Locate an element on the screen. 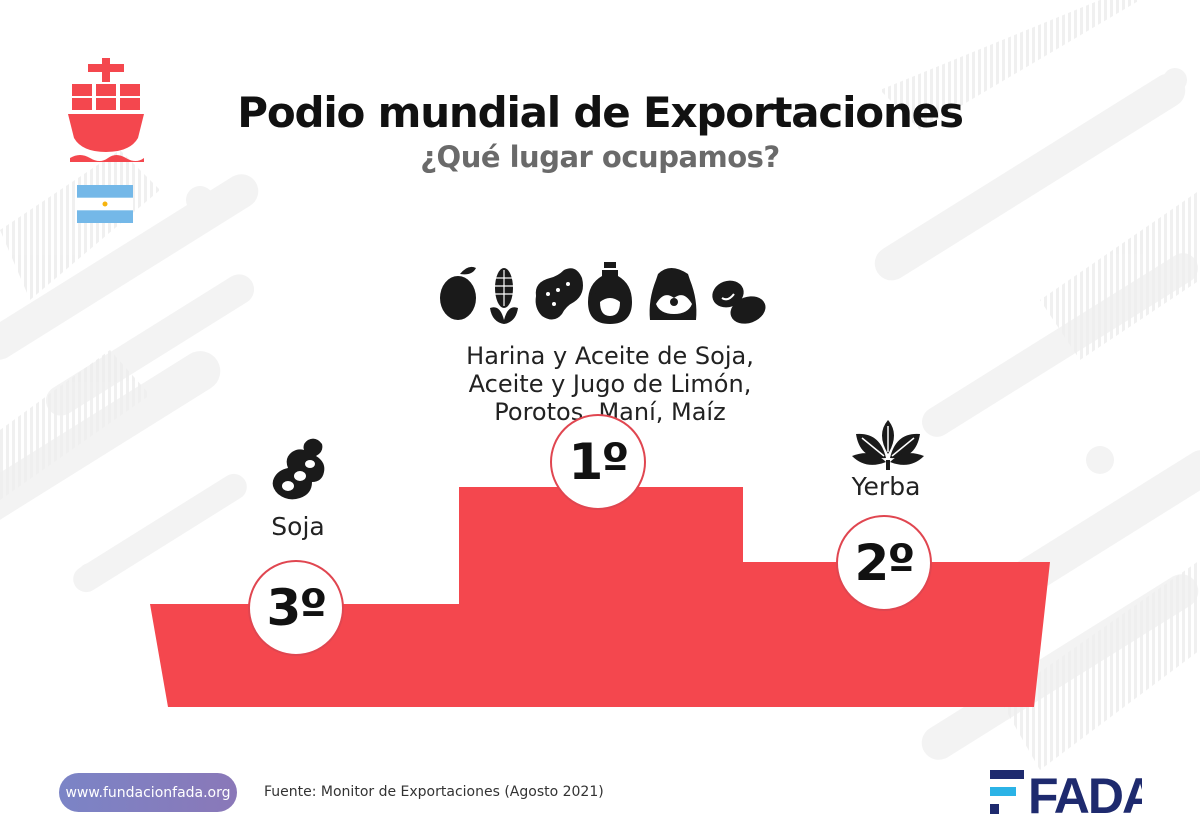  first-place-icons is located at coordinates (603, 293).